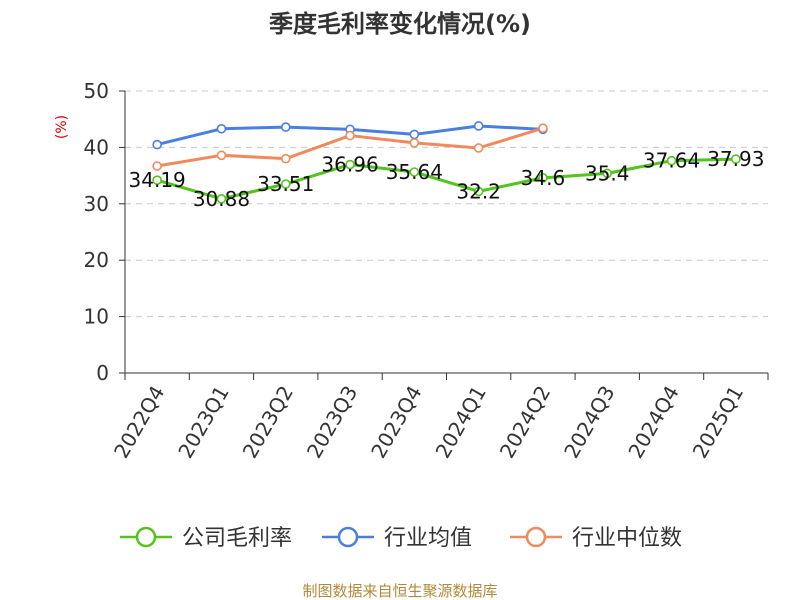  Describe the element at coordinates (589, 422) in the screenshot. I see `x-tick-label: 2024Q3` at that location.